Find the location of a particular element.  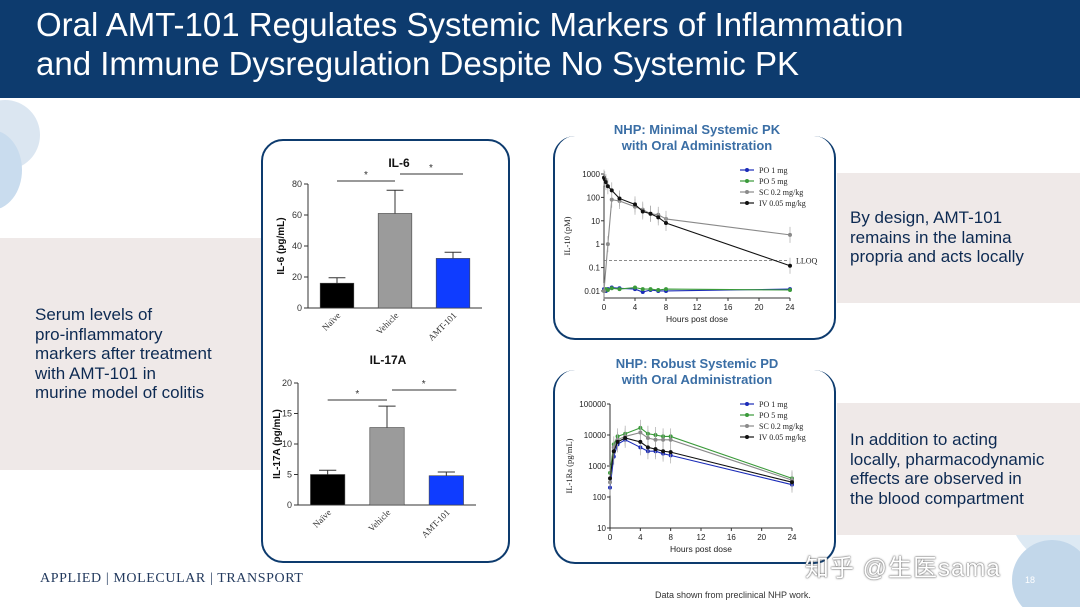

y-tick-label: 0.1 is located at coordinates (595, 268).